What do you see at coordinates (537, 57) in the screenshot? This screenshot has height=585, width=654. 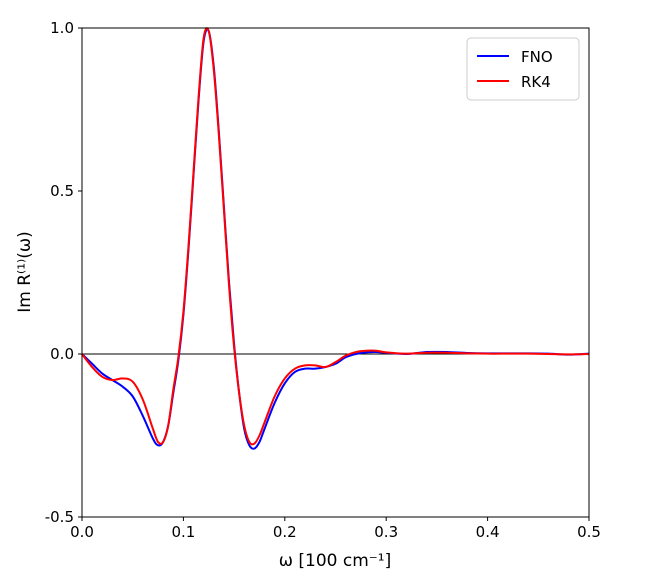 I see `legend-label: FNO` at bounding box center [537, 57].